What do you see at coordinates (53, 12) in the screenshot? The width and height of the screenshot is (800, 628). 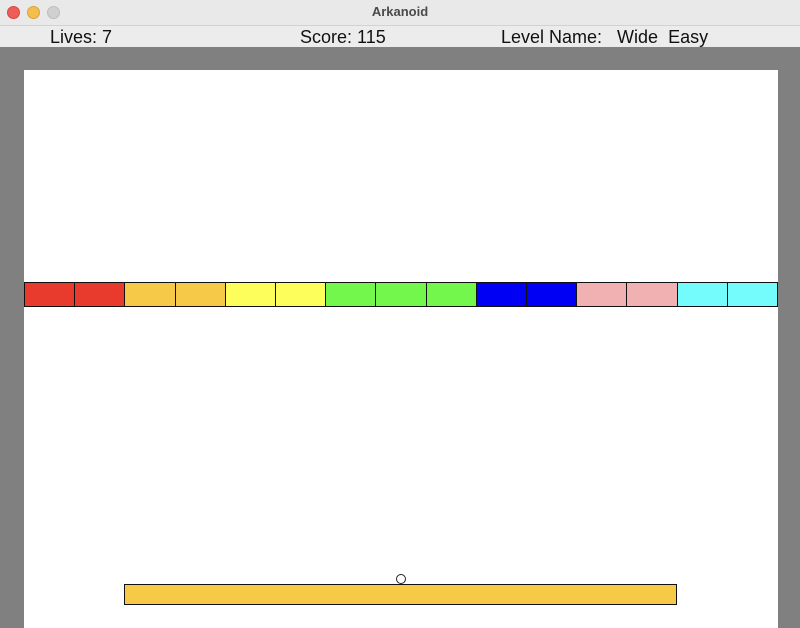 I see `zoom-window-button` at bounding box center [53, 12].